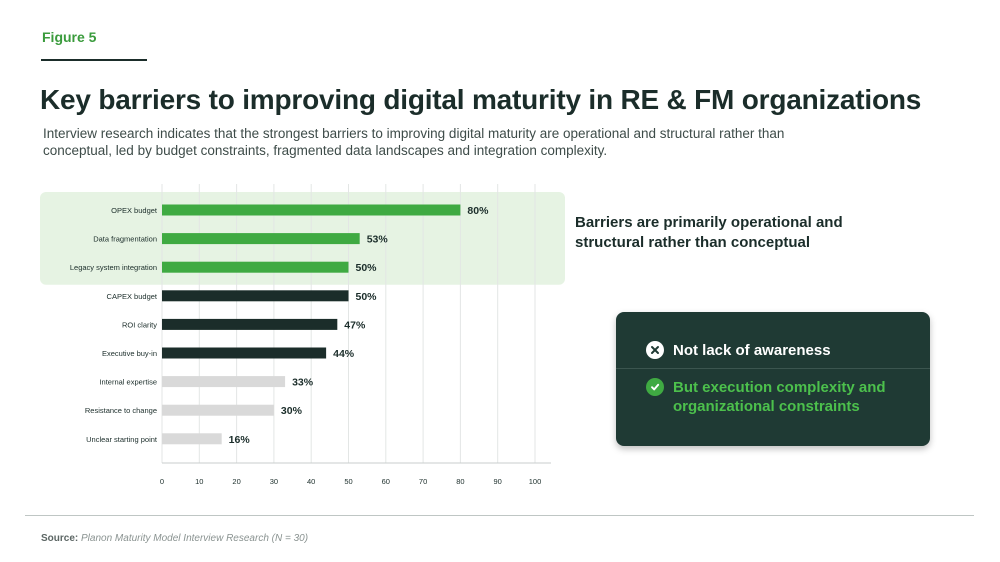 Image resolution: width=1000 pixels, height=562 pixels. I want to click on x-tick-label: 60, so click(386, 481).